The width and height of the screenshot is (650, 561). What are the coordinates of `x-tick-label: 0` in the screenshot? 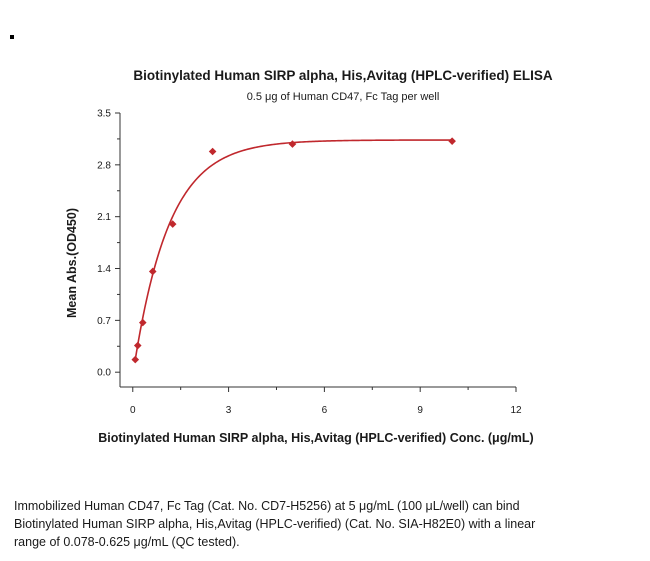 It's located at (133, 410).